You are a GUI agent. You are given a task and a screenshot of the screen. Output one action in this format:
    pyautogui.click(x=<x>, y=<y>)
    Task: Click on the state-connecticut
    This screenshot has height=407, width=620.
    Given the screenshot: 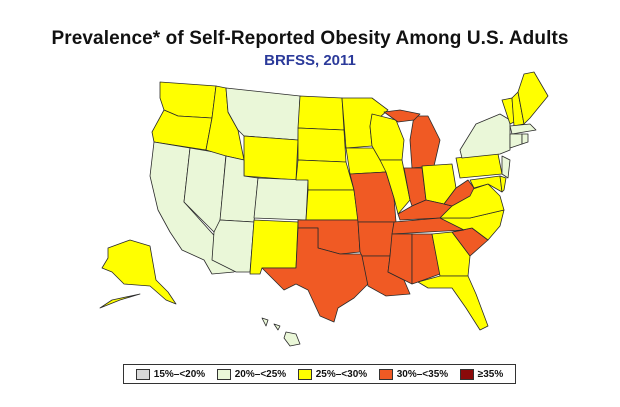 What is the action you would take?
    pyautogui.click(x=516, y=141)
    